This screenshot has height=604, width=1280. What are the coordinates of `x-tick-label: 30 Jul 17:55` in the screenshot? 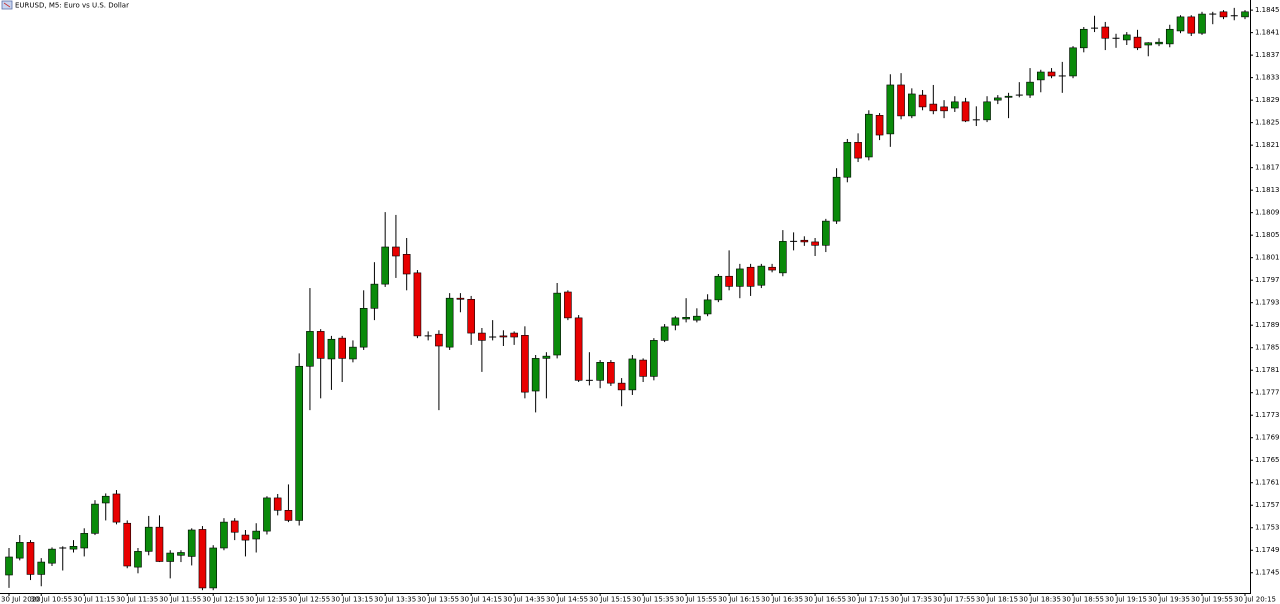 It's located at (954, 600).